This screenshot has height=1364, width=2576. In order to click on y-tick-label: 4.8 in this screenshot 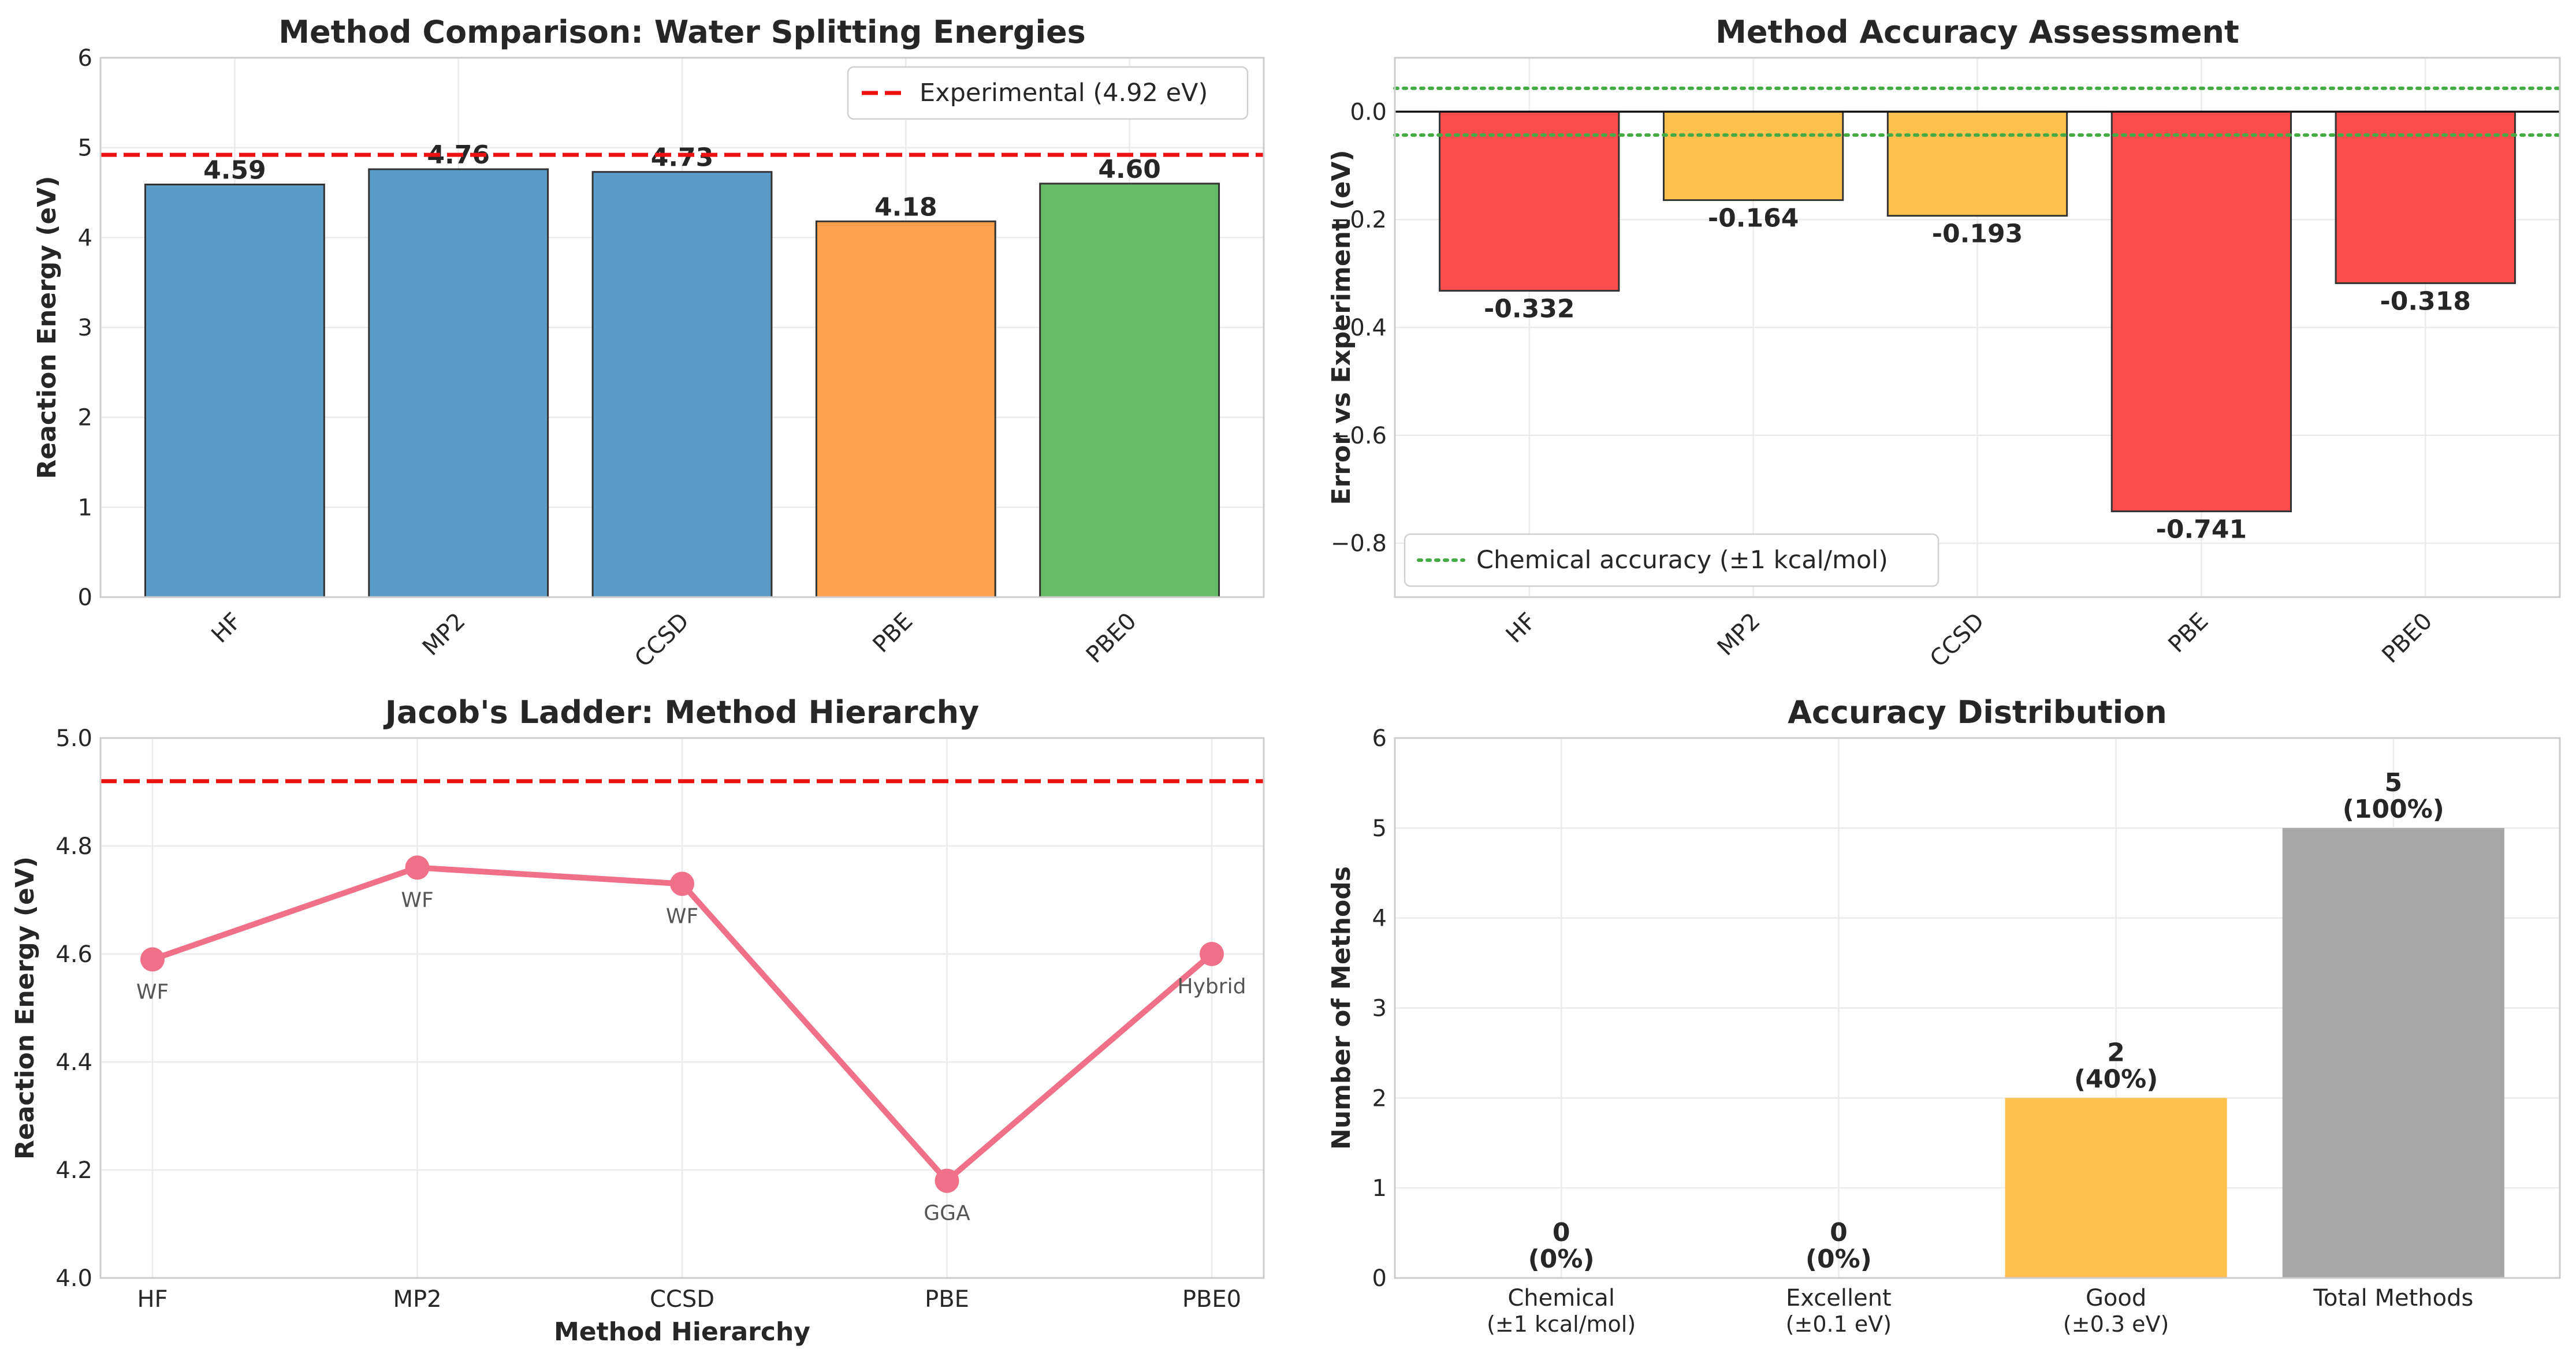, I will do `click(73, 846)`.